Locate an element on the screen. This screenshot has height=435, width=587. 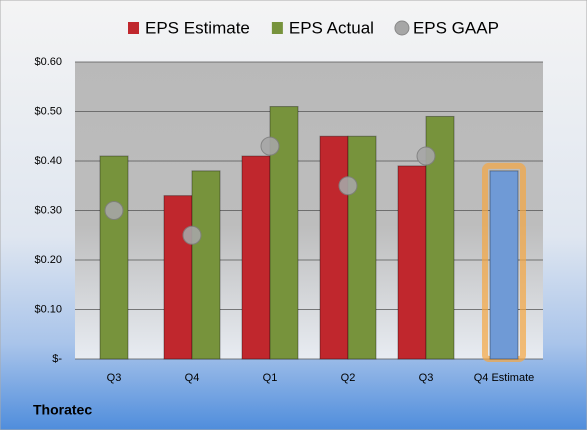
x-tick-label: Q4 Estimate is located at coordinates (504, 378).